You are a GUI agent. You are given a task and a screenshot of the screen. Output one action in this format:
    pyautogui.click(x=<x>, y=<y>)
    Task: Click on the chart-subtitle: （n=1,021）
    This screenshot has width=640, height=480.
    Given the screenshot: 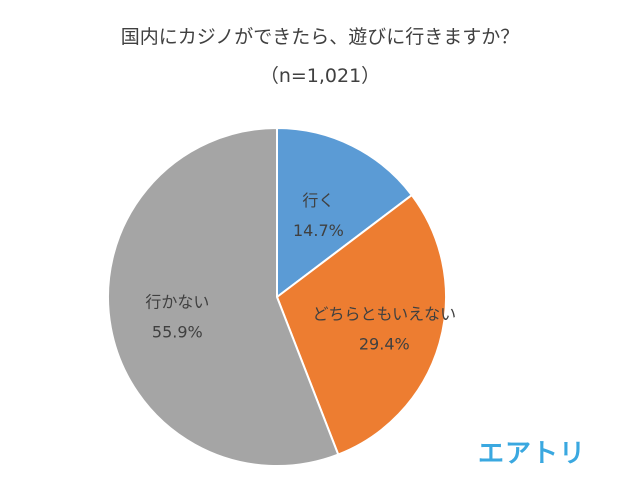 What is the action you would take?
    pyautogui.click(x=320, y=76)
    